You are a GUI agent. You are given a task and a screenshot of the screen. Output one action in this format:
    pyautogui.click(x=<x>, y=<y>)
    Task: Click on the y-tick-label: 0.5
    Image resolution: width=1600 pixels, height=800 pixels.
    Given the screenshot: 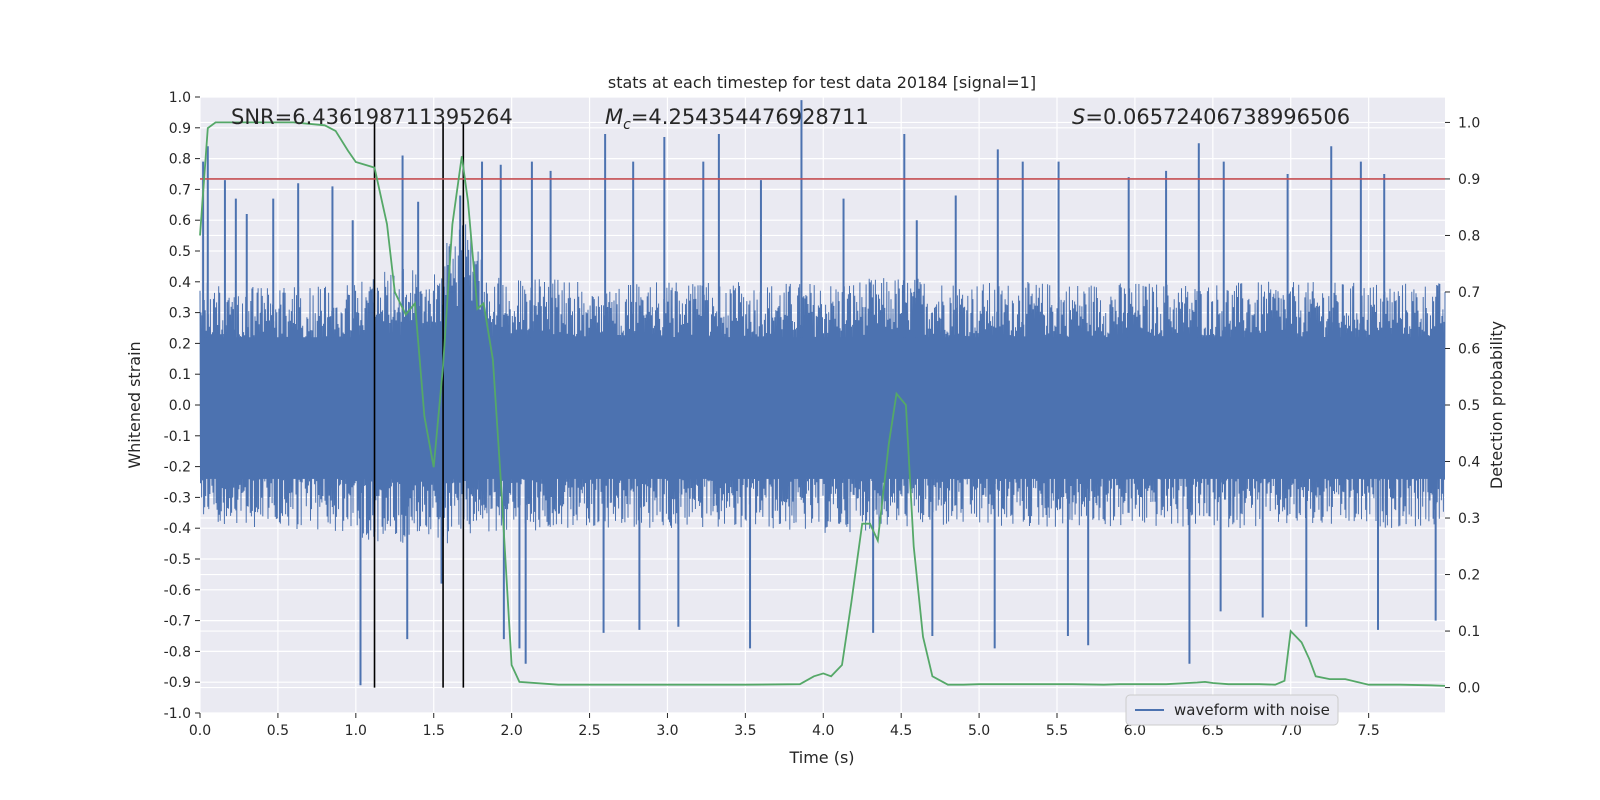 What is the action you would take?
    pyautogui.click(x=180, y=252)
    